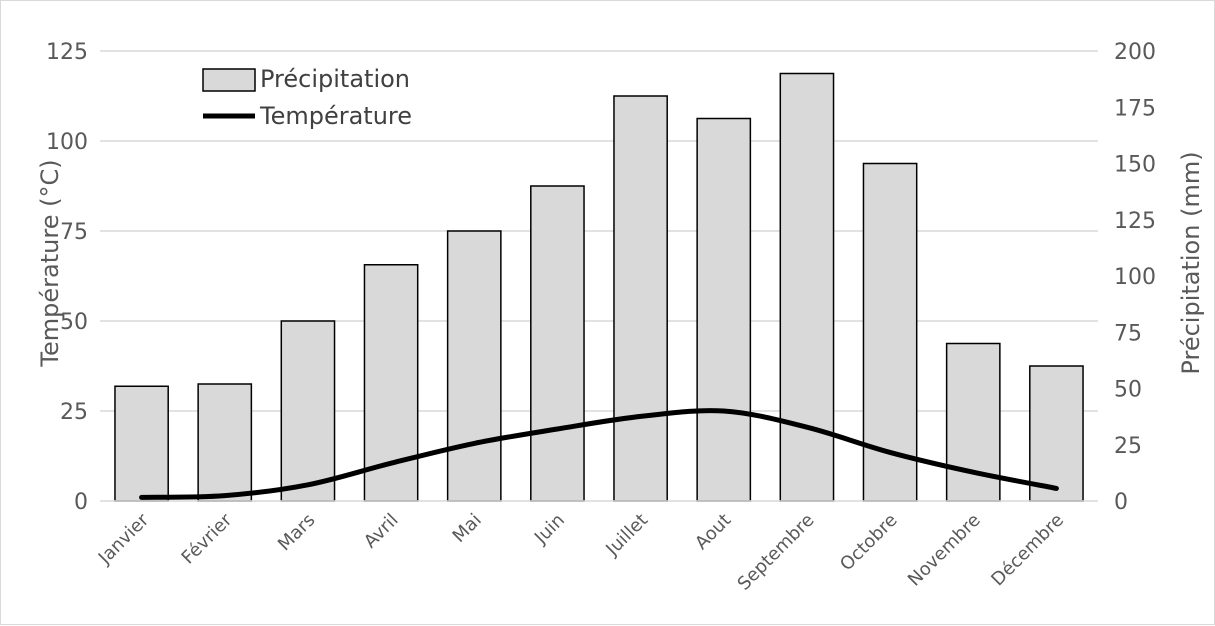 This screenshot has height=626, width=1215. What do you see at coordinates (1128, 446) in the screenshot?
I see `right-tick-label: 25` at bounding box center [1128, 446].